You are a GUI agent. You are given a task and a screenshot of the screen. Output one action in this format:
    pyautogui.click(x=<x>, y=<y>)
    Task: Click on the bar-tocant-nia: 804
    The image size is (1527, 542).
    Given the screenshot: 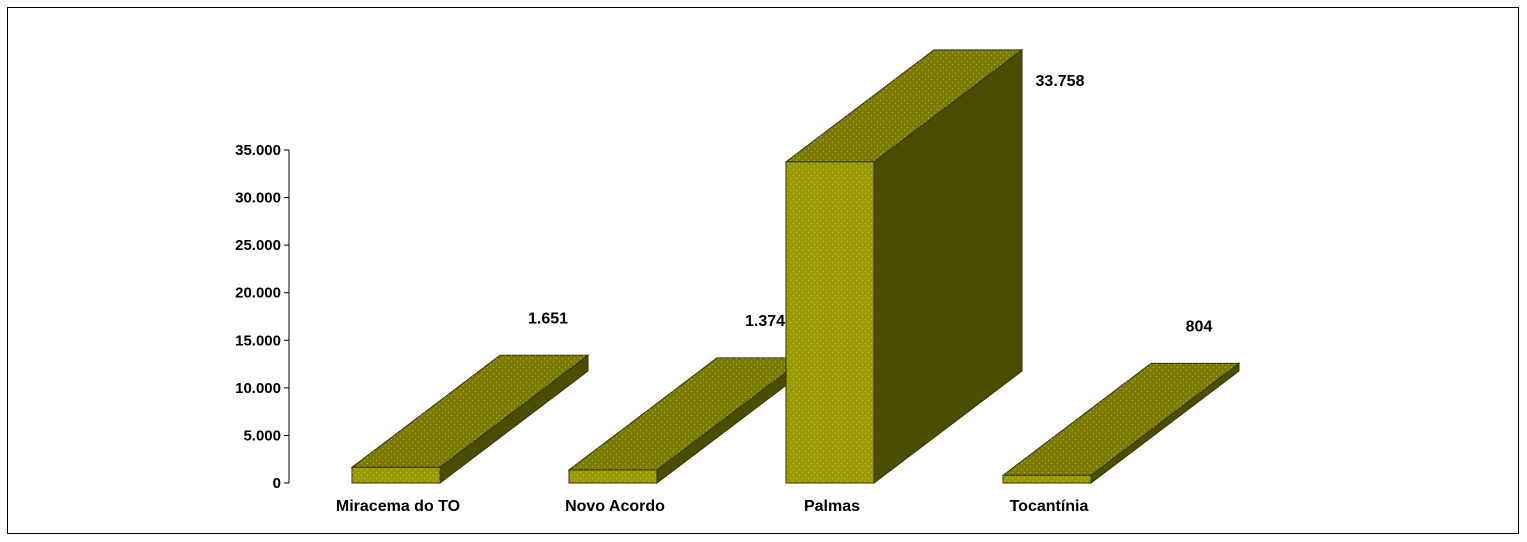 What is the action you would take?
    pyautogui.click(x=1121, y=401)
    